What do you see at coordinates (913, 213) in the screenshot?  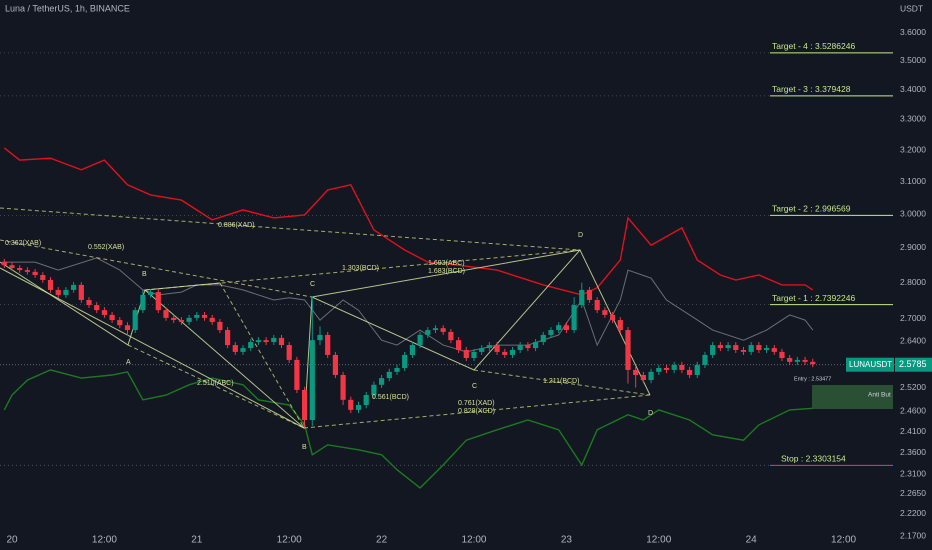 I see `y-tick-label: 3.0000` at bounding box center [913, 213].